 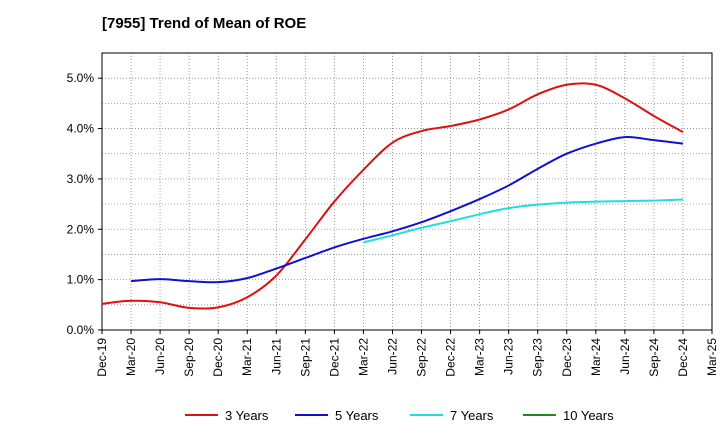 What do you see at coordinates (247, 357) in the screenshot?
I see `x-tick-label: Mar-21` at bounding box center [247, 357].